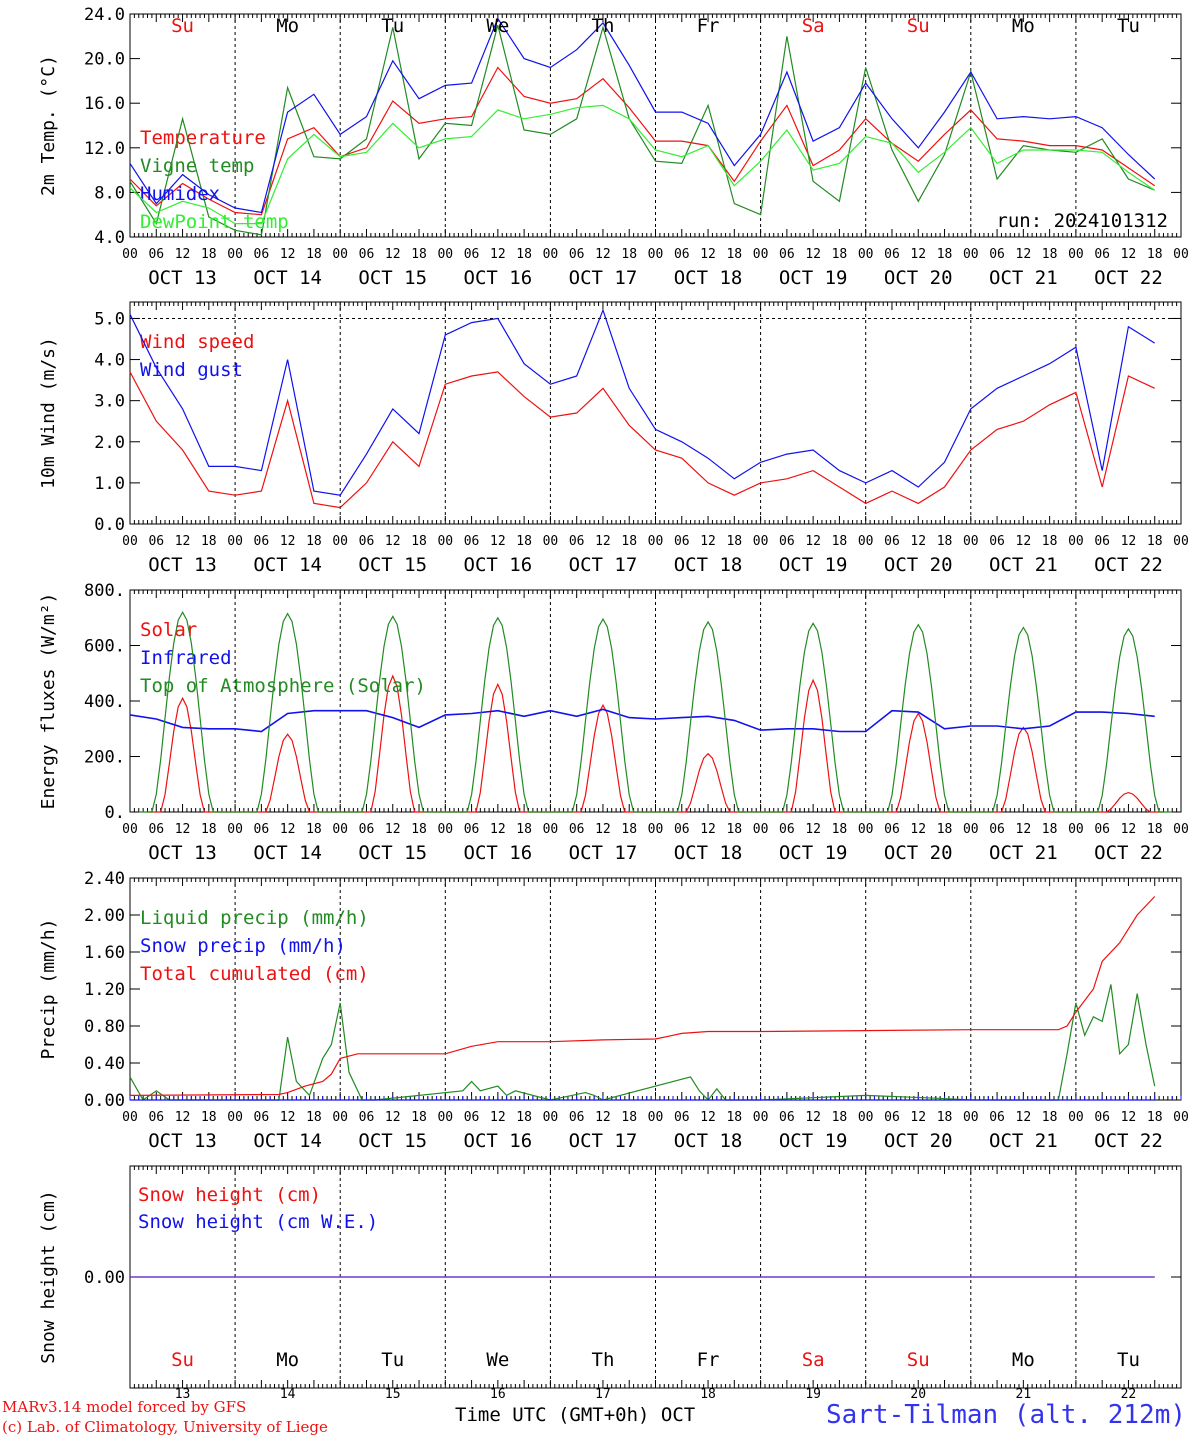  Describe the element at coordinates (109, 402) in the screenshot. I see `y-tick-label: 3.0` at that location.